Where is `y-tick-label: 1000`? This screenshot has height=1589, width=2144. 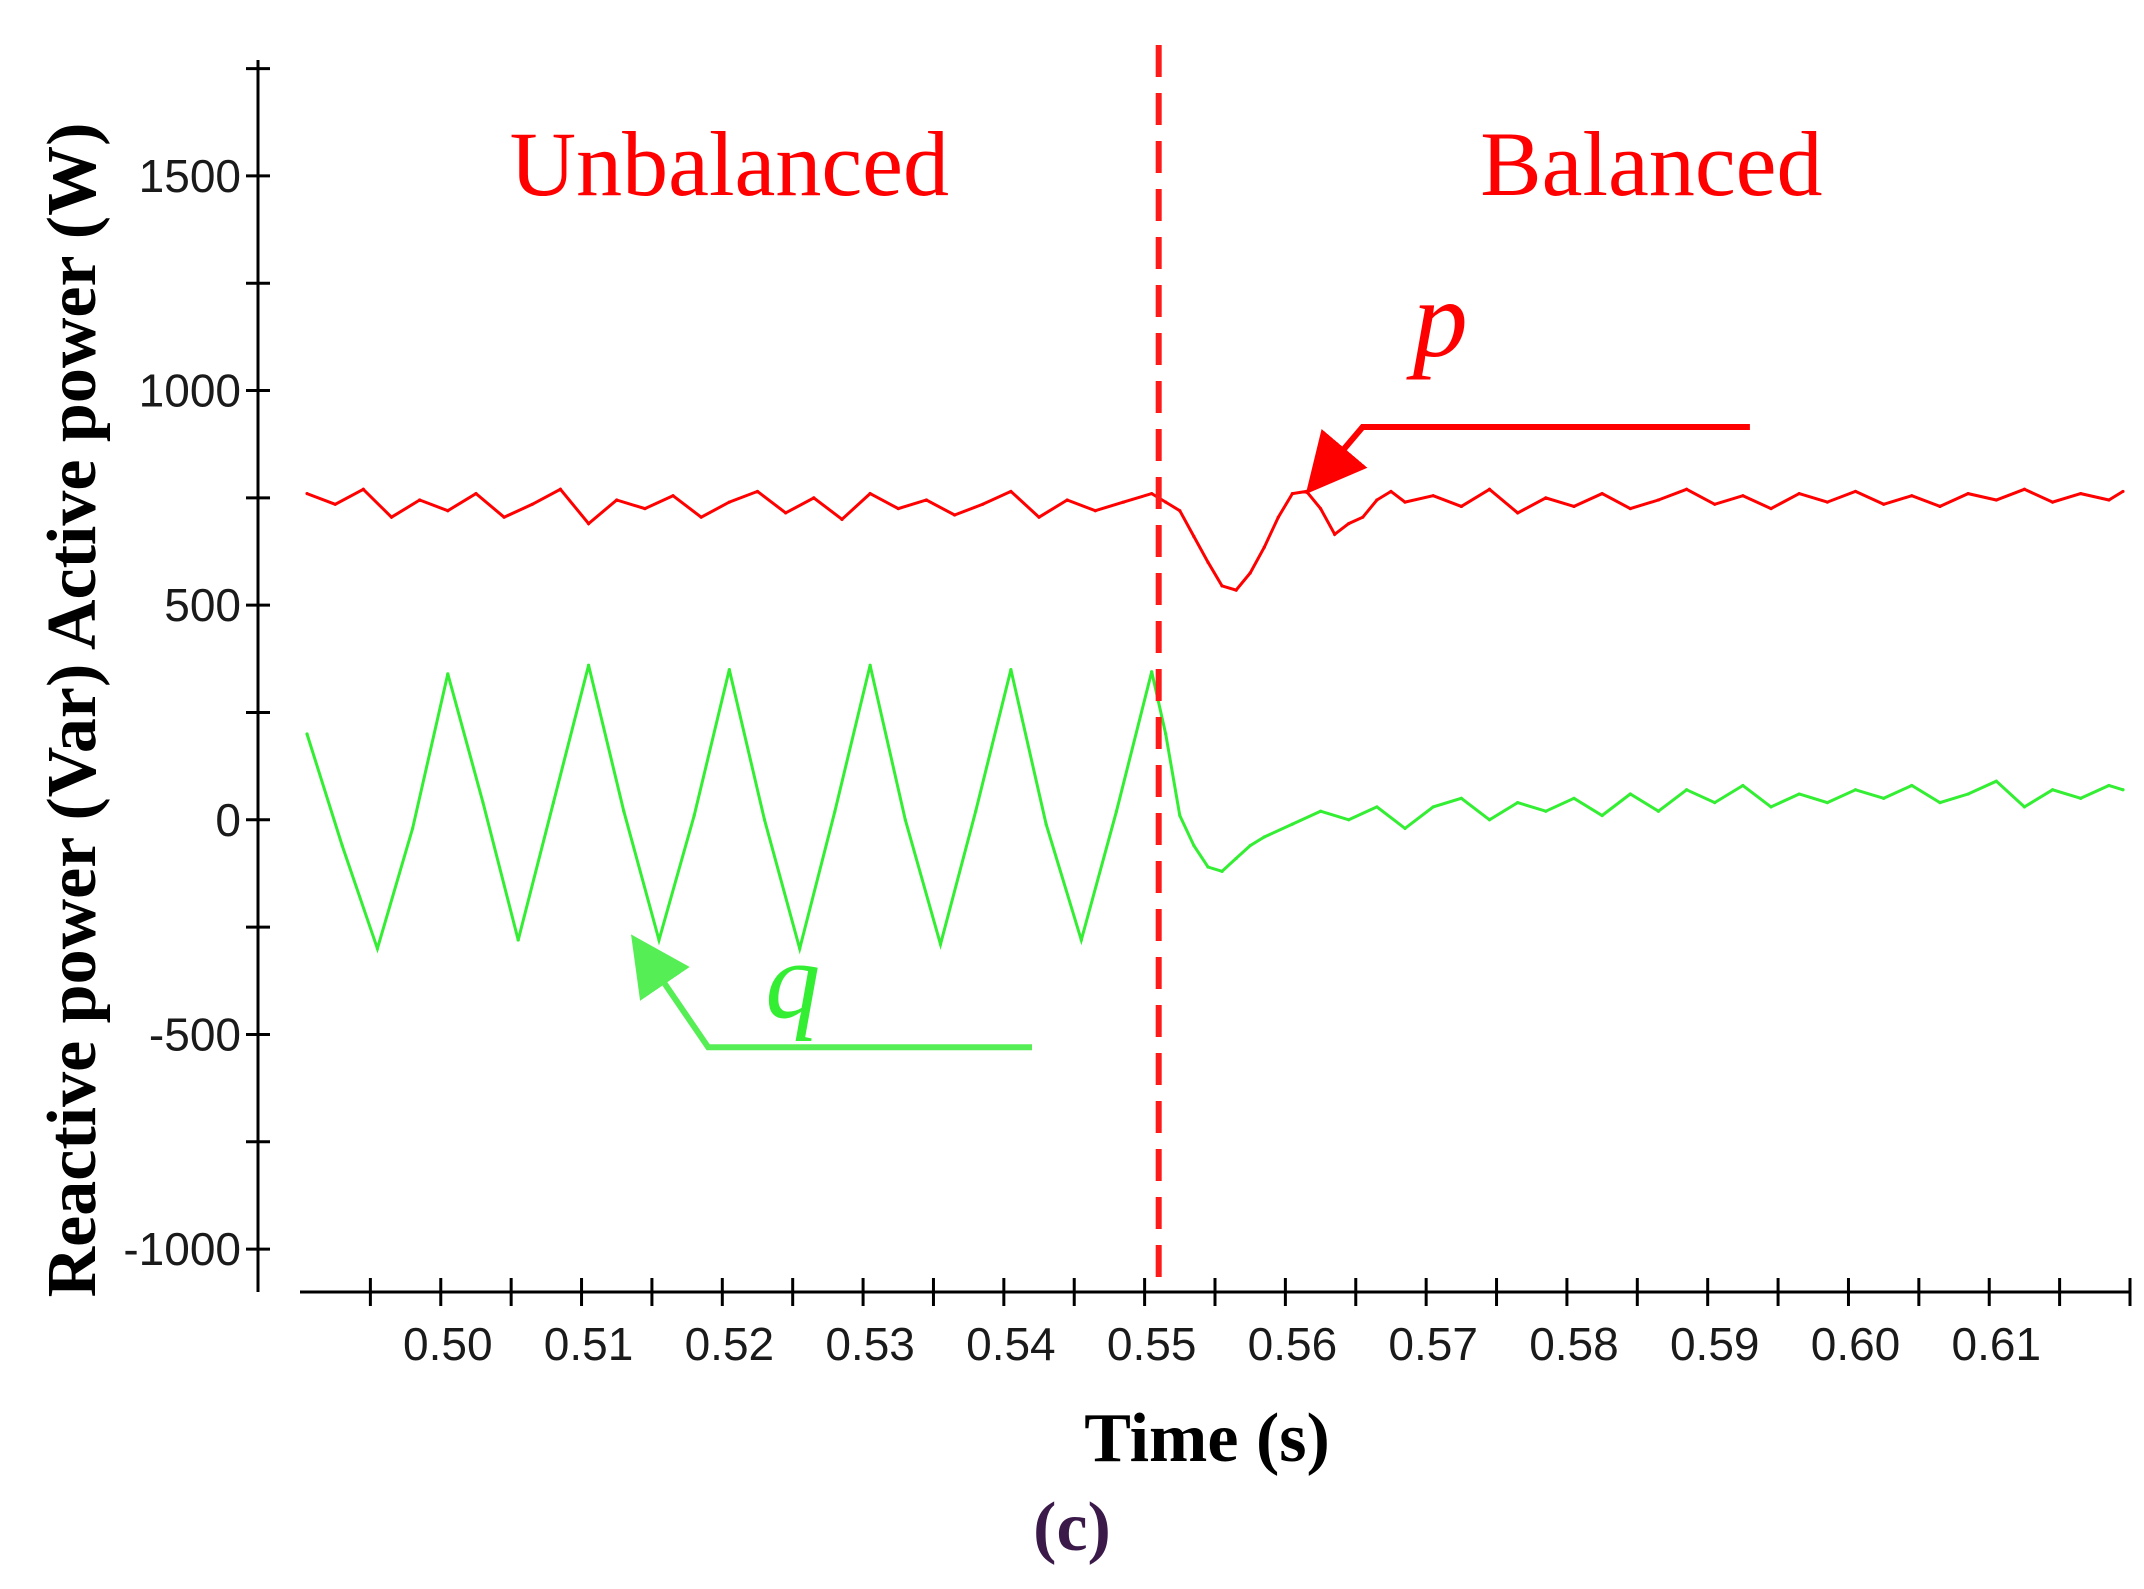
y-tick-label: 1000 is located at coordinates (190, 391).